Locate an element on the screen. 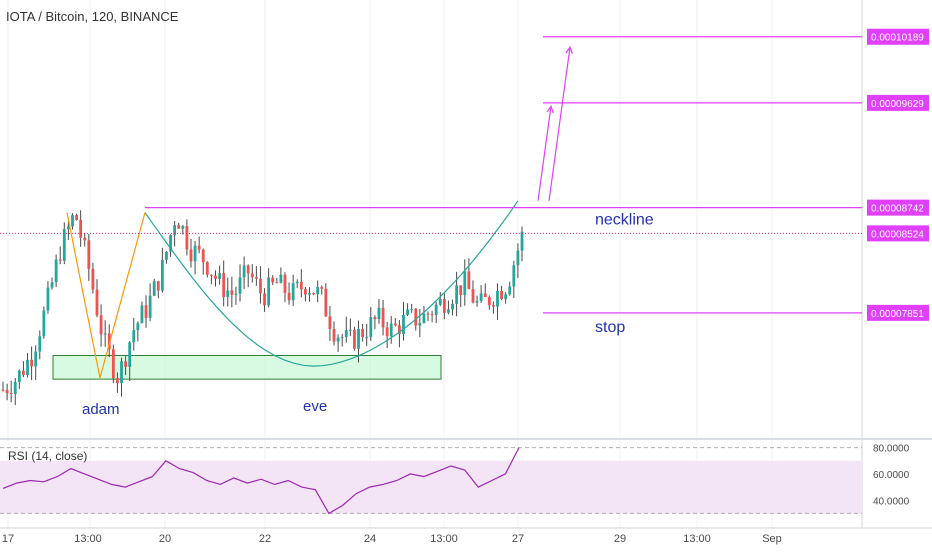 This screenshot has width=932, height=555. target-1-arrow-shaft is located at coordinates (544, 153).